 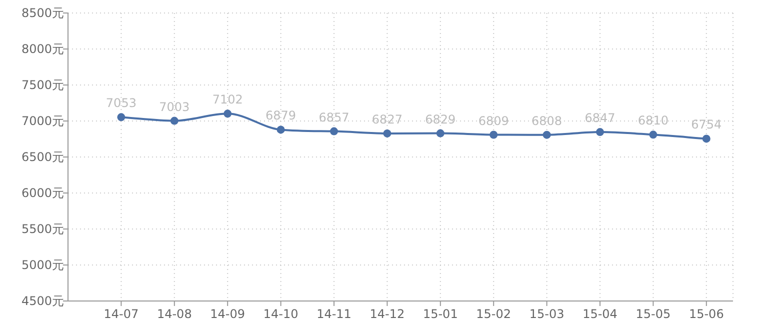 I want to click on x-tick-label: 15-04, so click(x=600, y=314).